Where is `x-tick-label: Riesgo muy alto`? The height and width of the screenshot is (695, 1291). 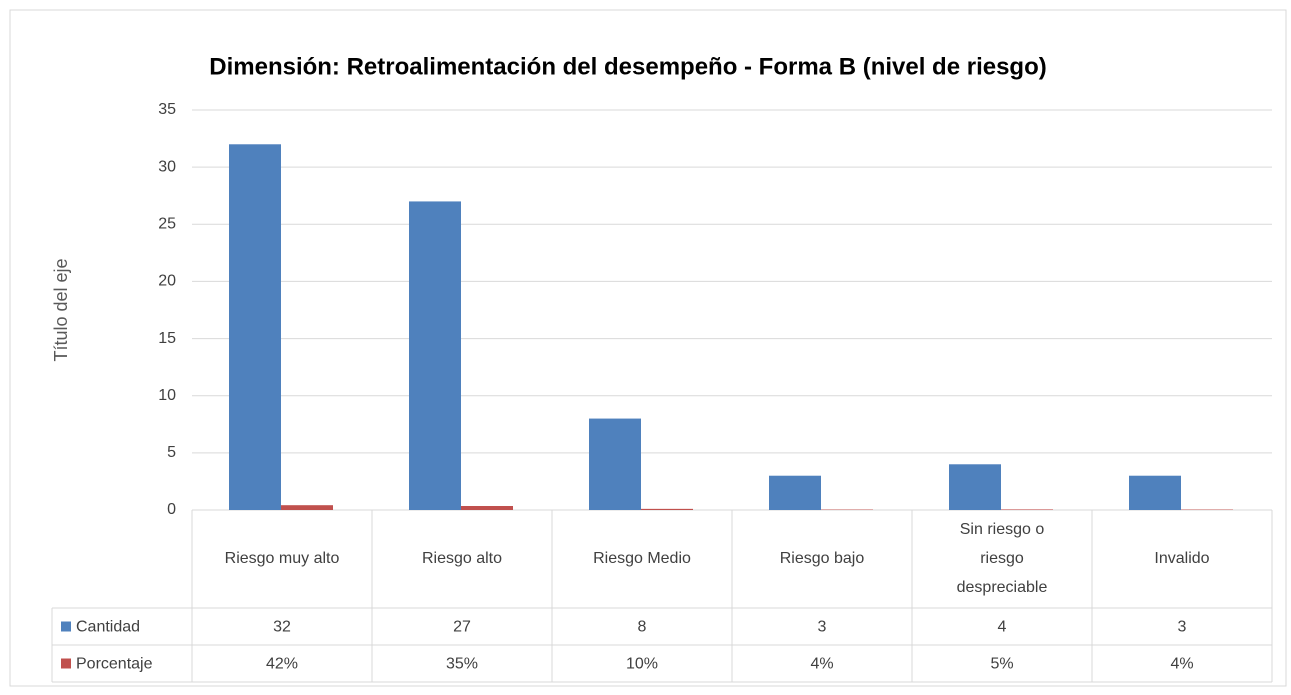
x-tick-label: Riesgo muy alto is located at coordinates (282, 558).